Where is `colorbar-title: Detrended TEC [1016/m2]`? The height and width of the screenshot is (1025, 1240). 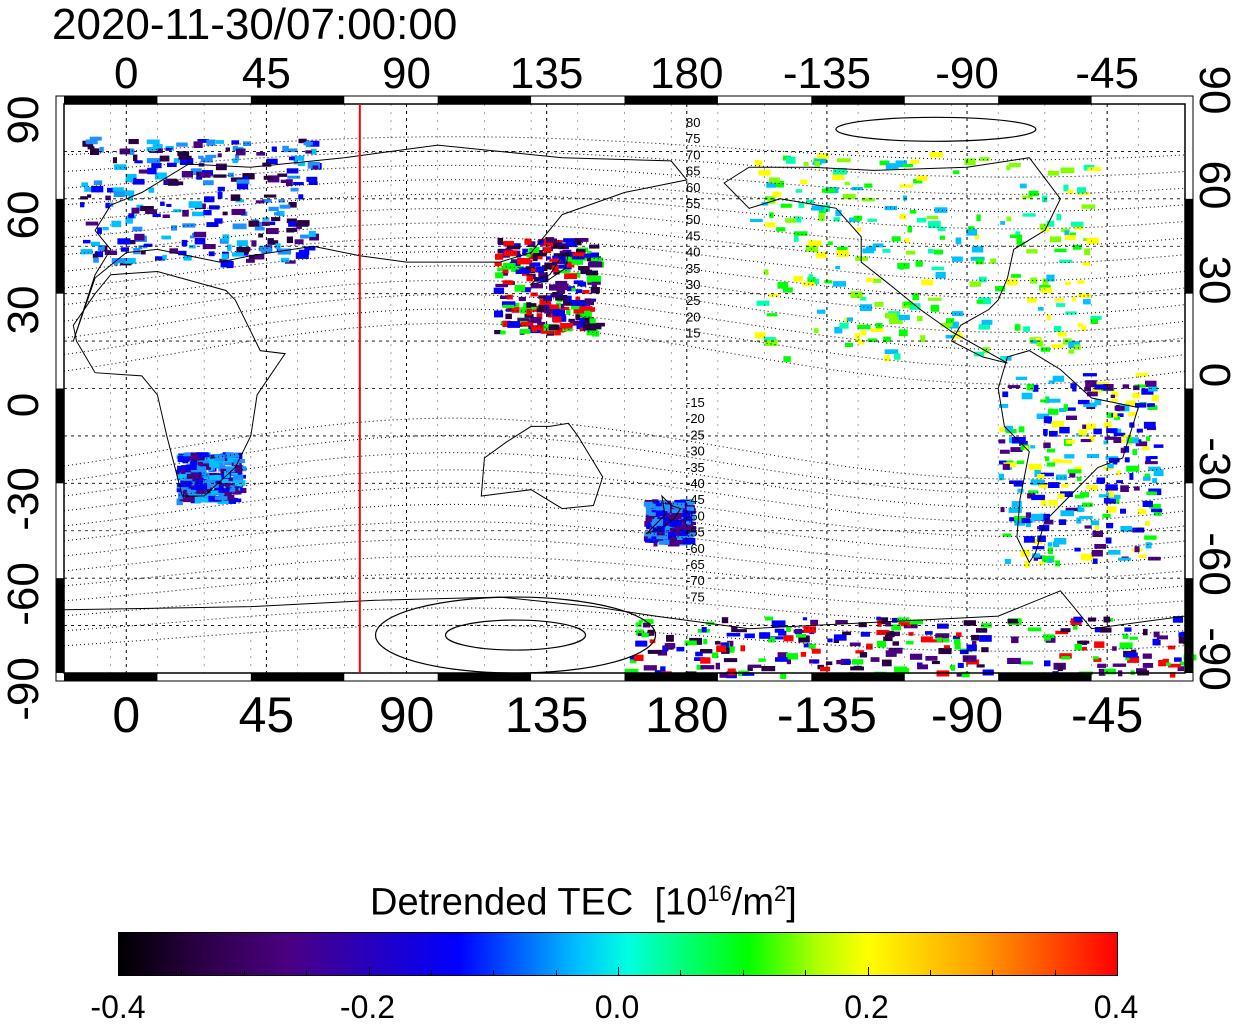 colorbar-title: Detrended TEC [1016/m2] is located at coordinates (583, 898).